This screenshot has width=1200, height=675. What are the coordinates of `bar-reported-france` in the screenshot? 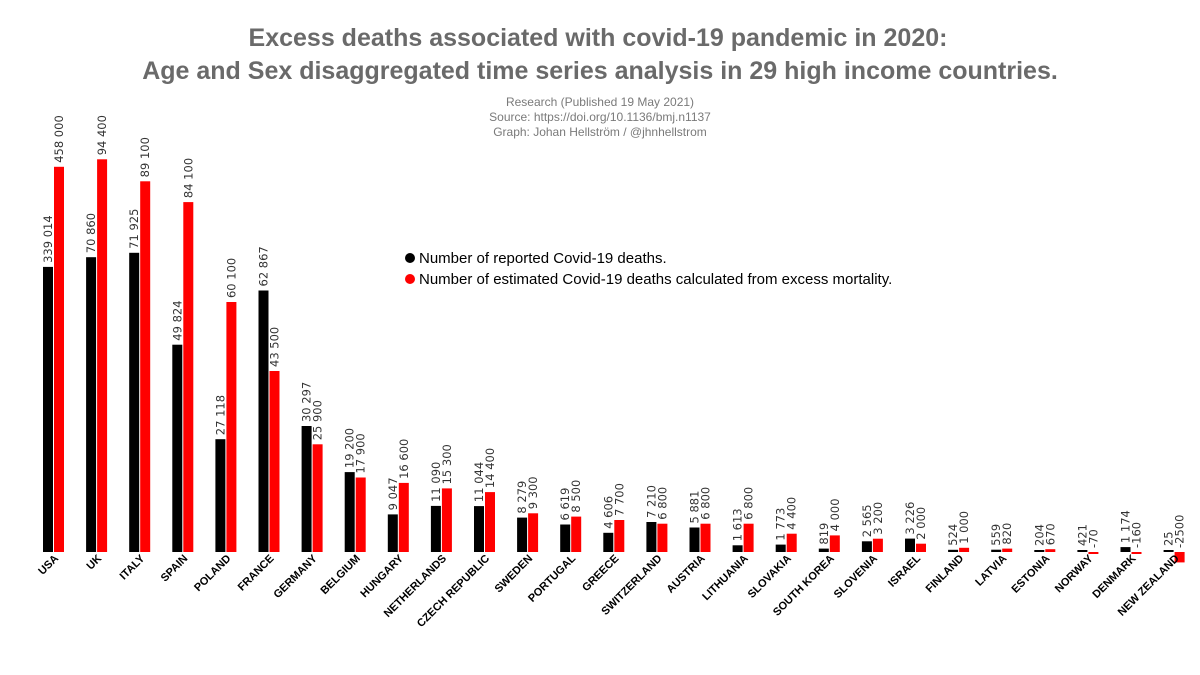 It's located at (263, 421).